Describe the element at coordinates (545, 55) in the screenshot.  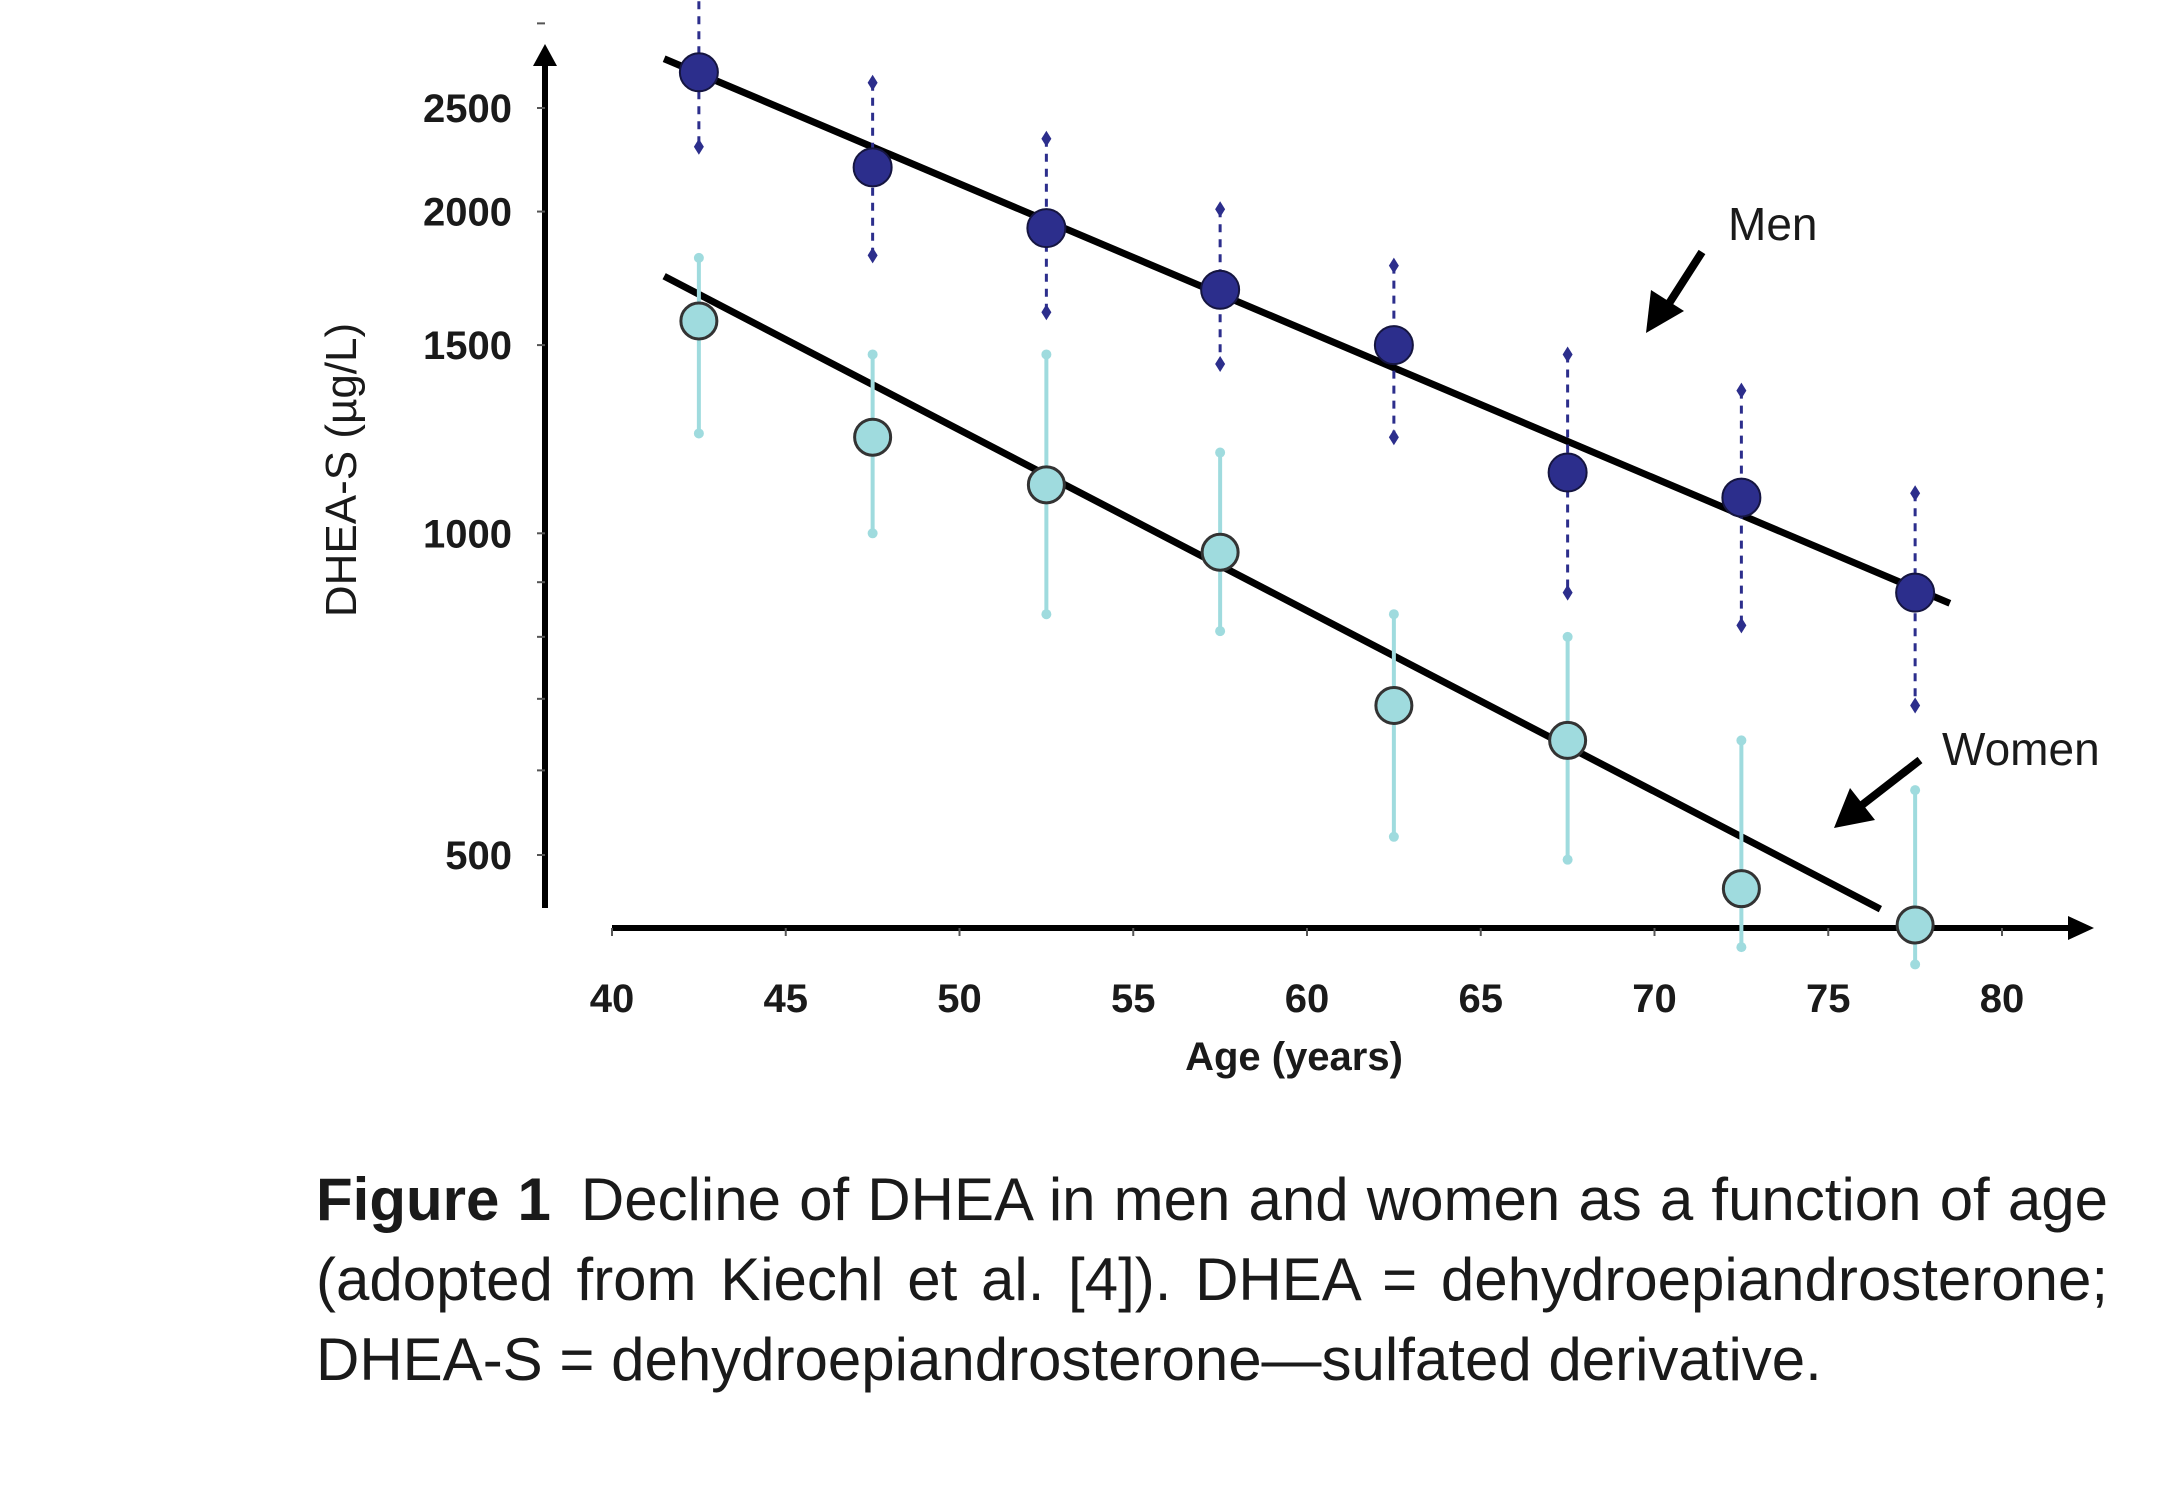
I see `y-axis-arrow` at that location.